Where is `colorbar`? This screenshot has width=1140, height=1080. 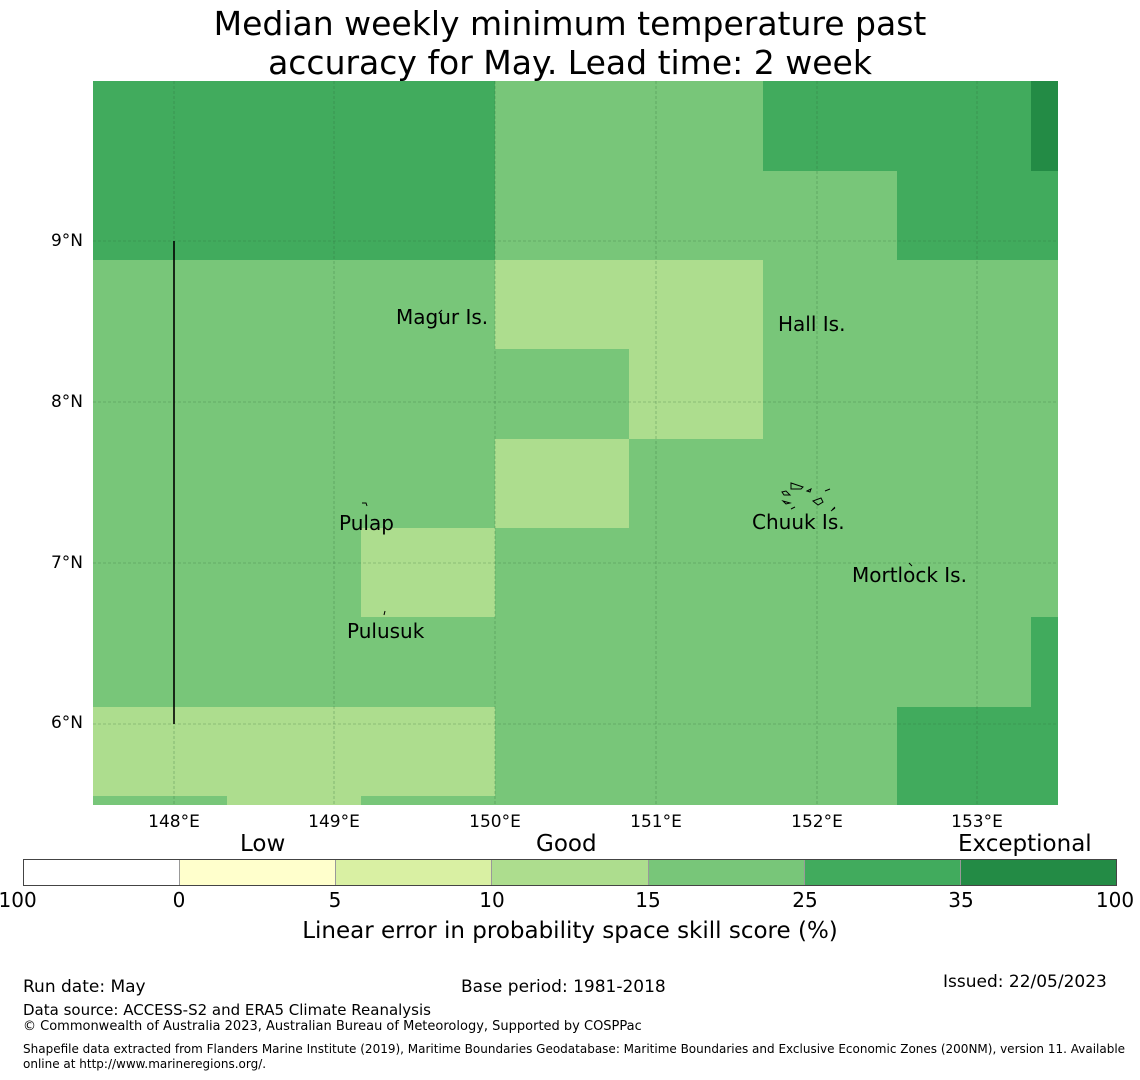
colorbar is located at coordinates (570, 872).